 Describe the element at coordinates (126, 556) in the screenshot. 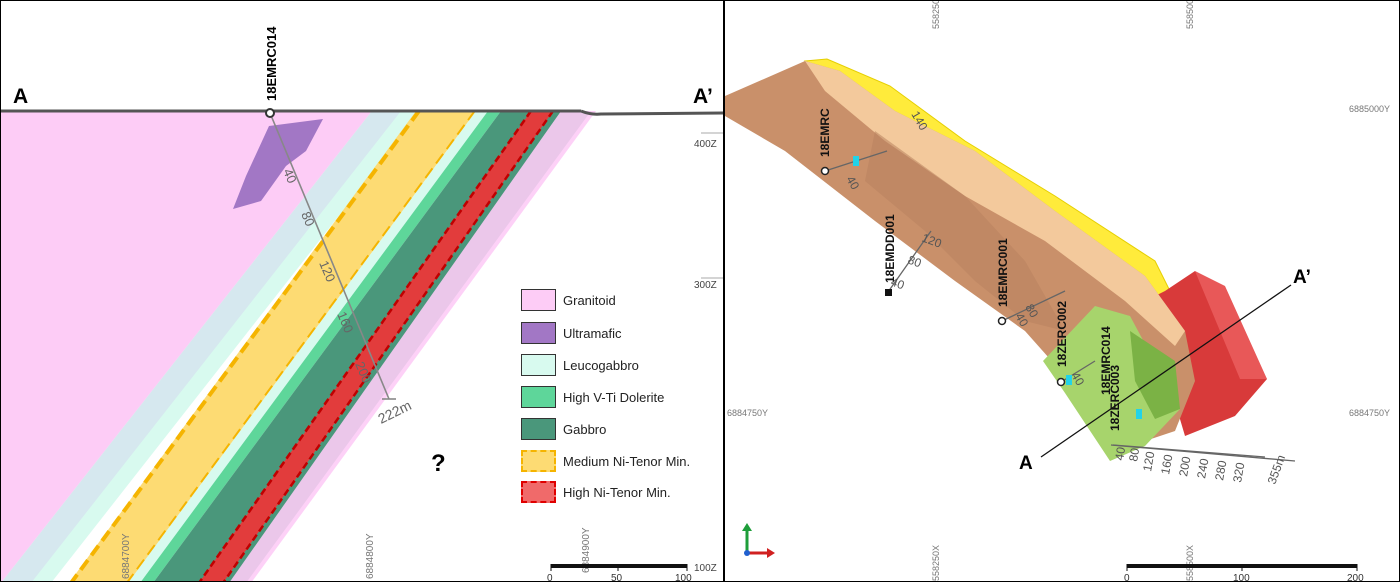

I see `y-label-6884700: 6884700Y` at that location.